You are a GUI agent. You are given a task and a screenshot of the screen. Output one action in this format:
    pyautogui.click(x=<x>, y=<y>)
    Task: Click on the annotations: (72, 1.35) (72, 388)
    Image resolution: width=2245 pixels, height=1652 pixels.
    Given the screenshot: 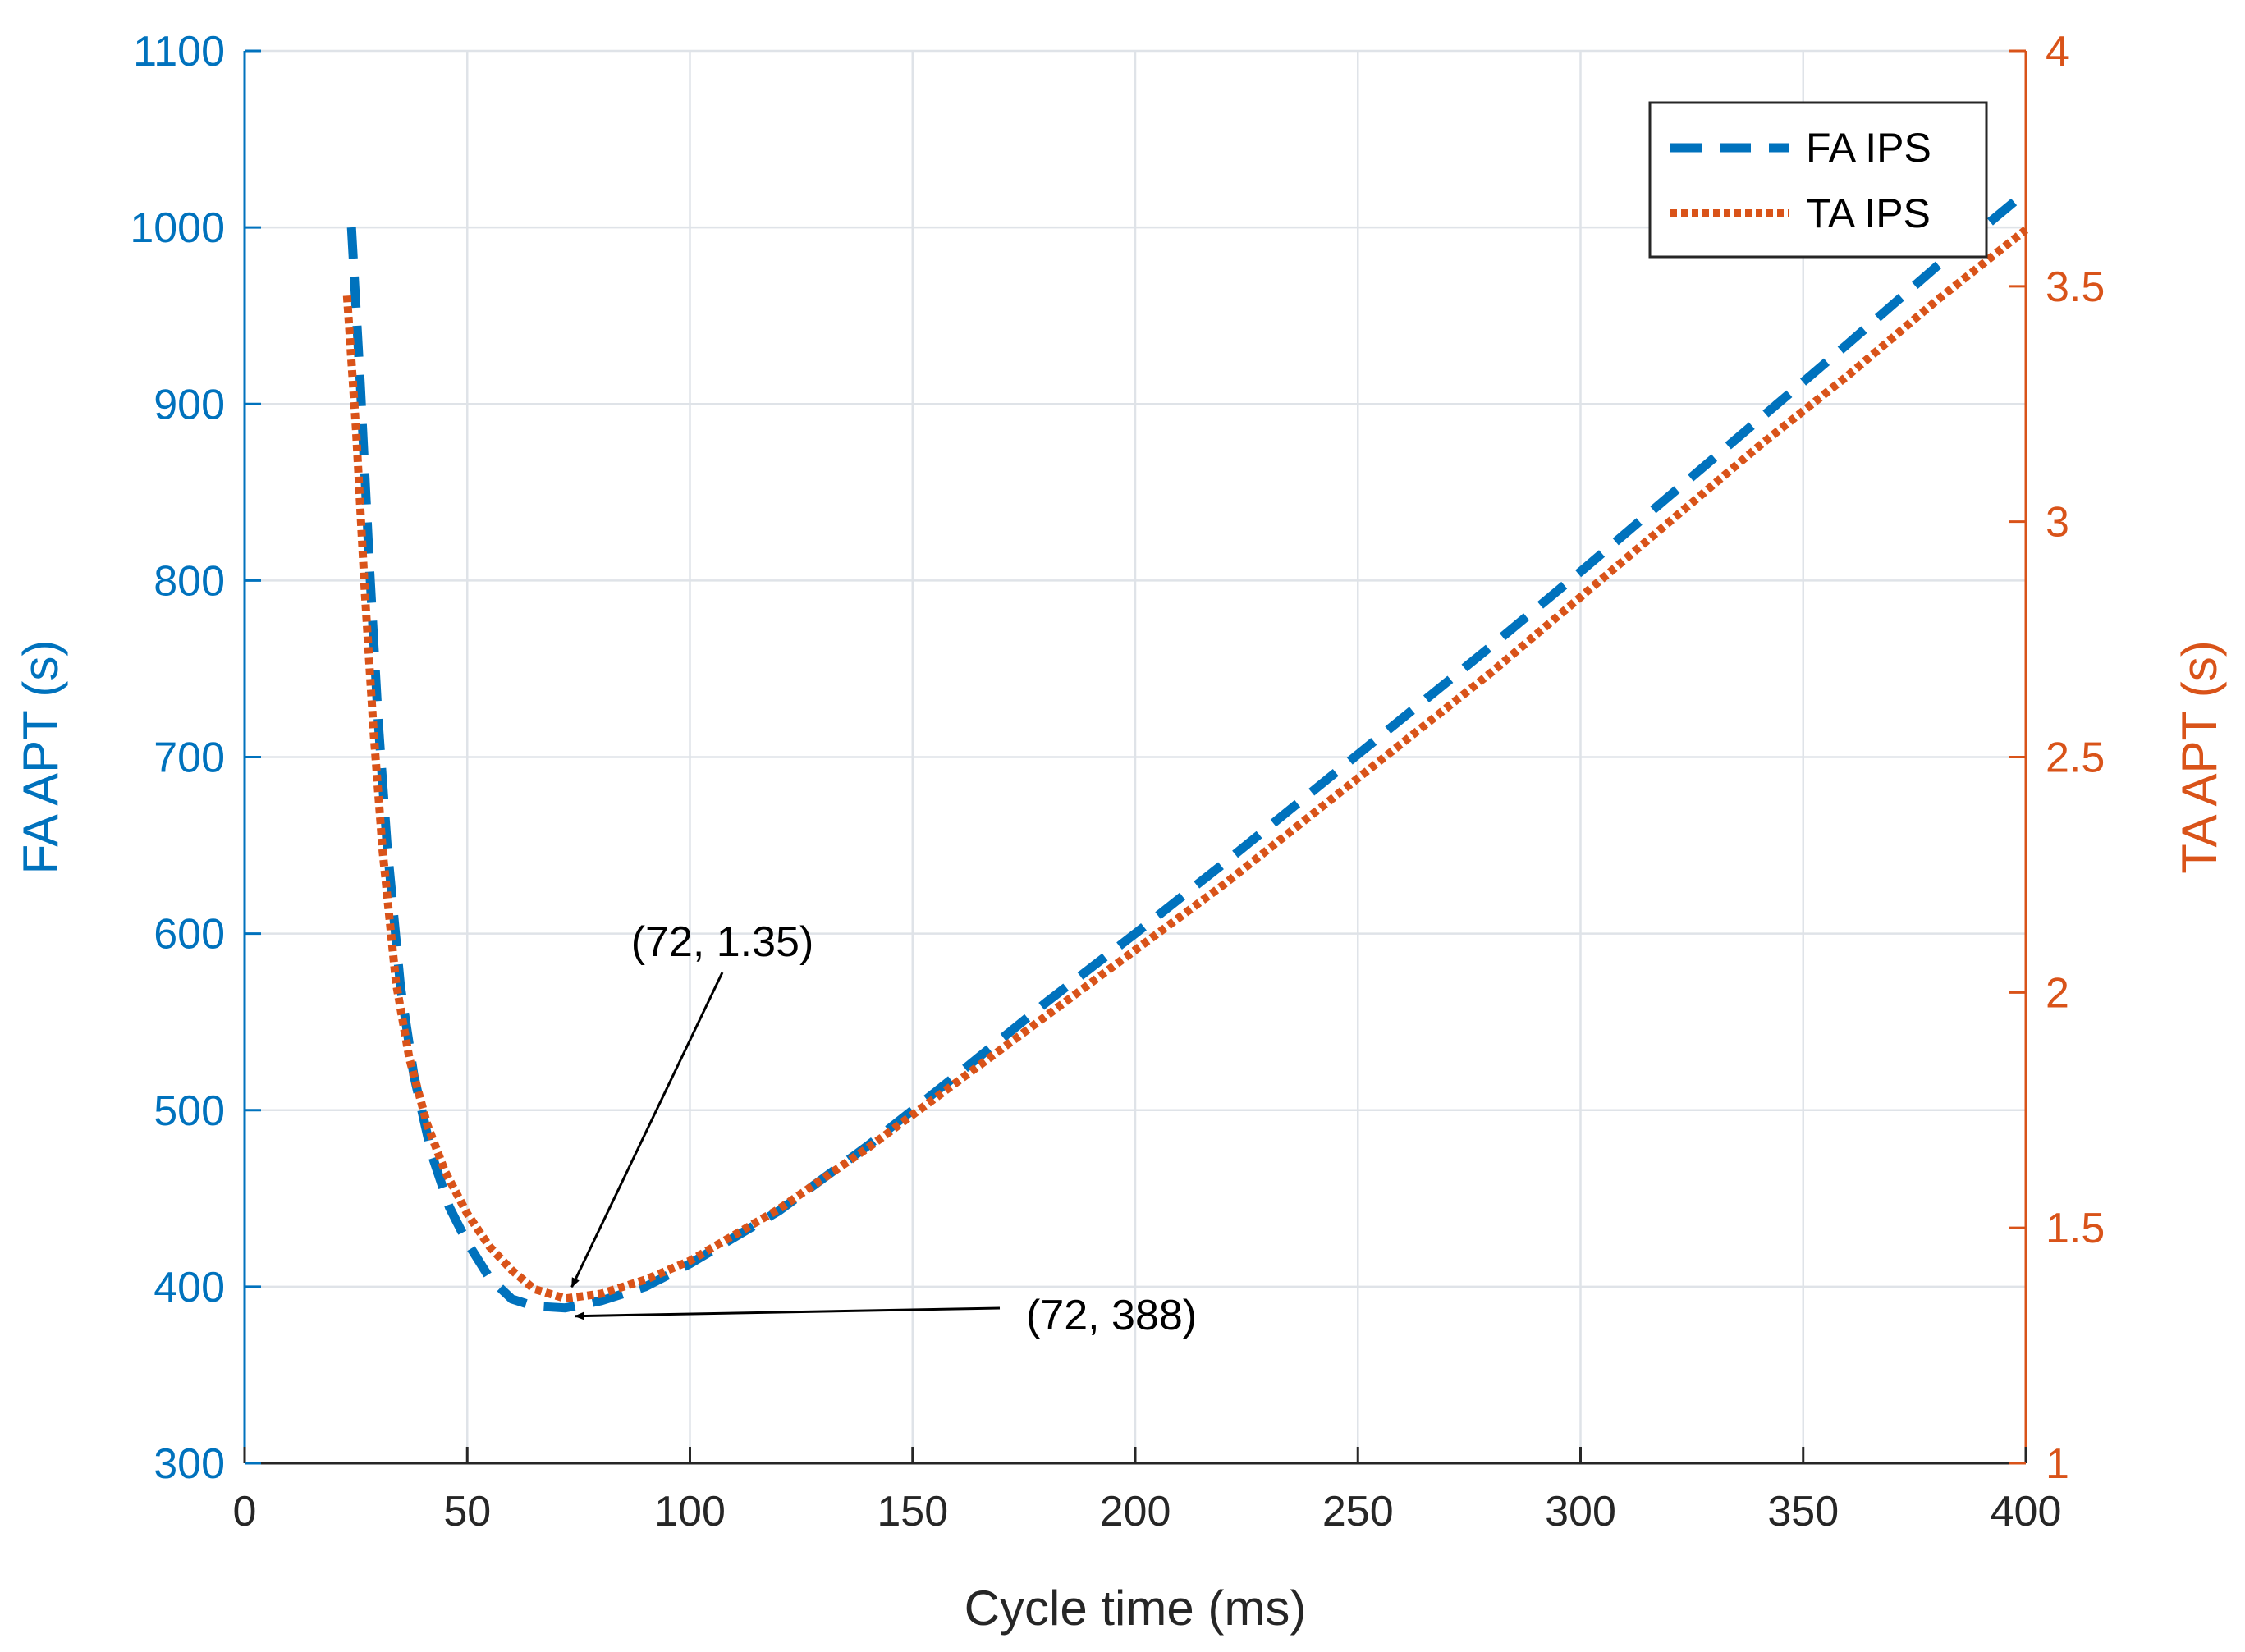 What is the action you would take?
    pyautogui.click(x=883, y=1128)
    